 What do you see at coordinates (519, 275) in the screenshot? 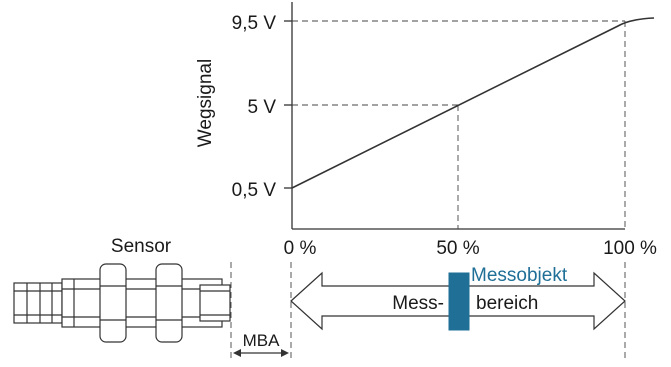
I see `target-label: Messobjekt` at bounding box center [519, 275].